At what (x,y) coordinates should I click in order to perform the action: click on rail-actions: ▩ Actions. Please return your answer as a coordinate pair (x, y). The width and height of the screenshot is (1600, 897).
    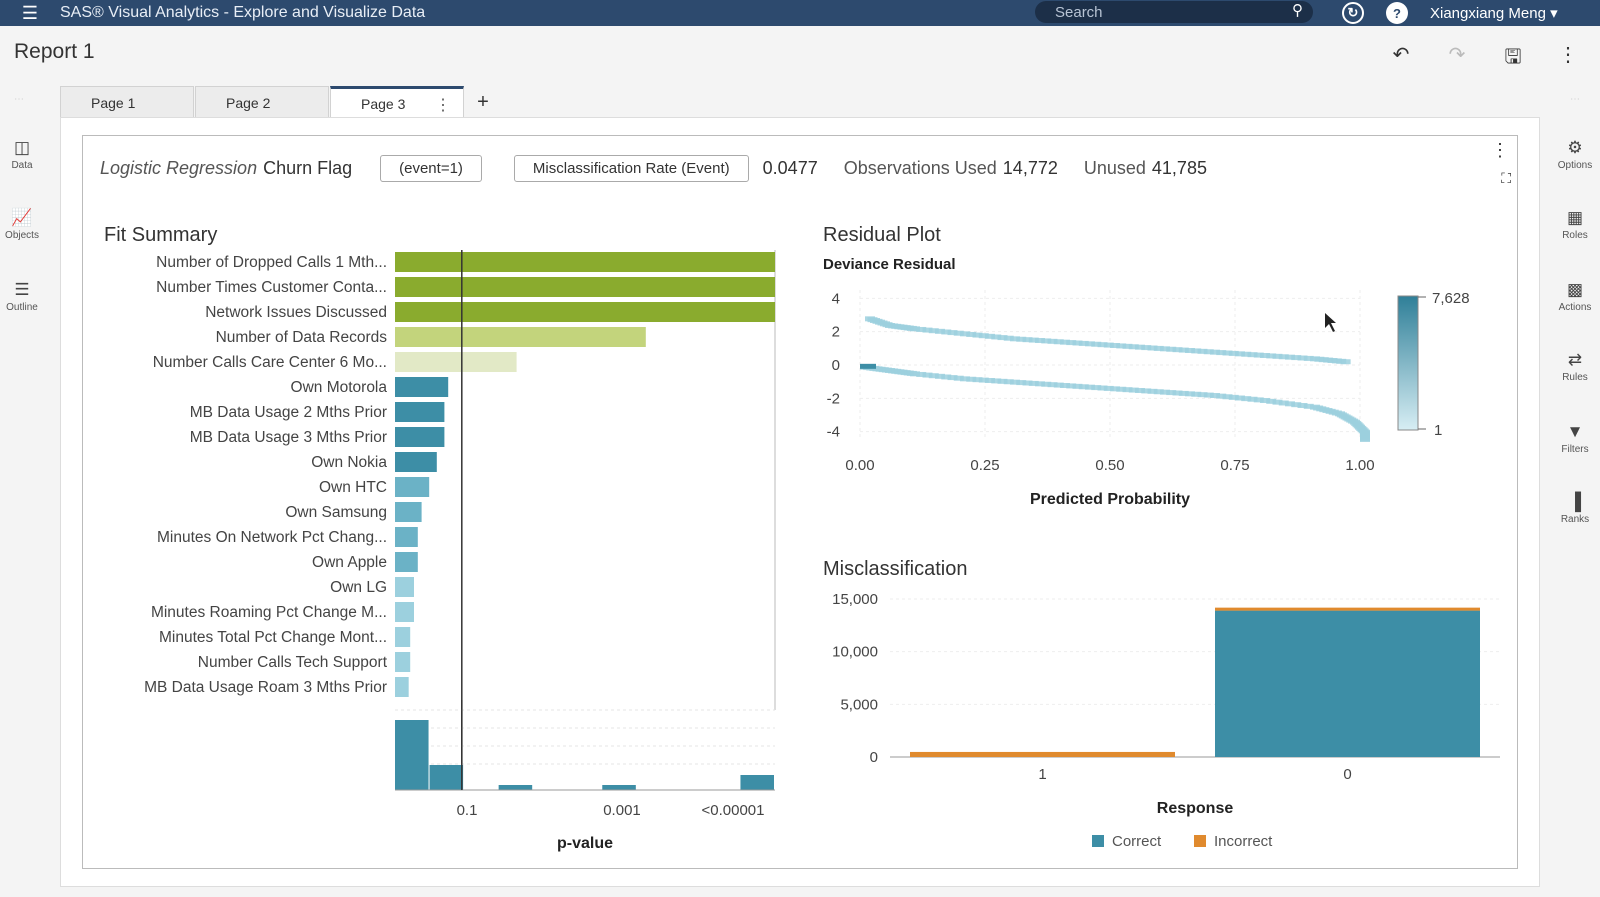
    Looking at the image, I should click on (1575, 296).